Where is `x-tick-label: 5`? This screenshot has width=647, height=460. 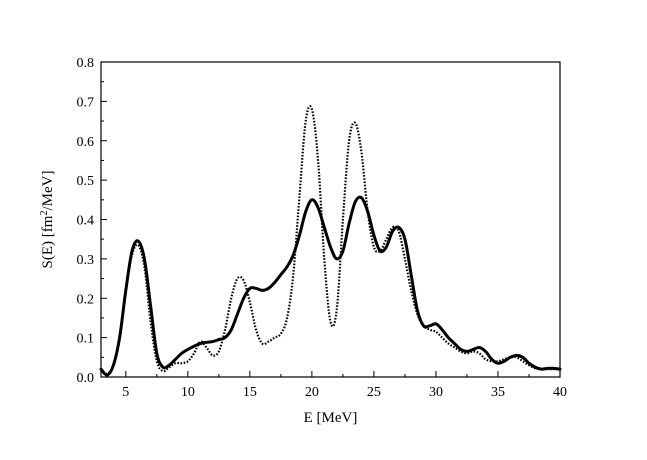
x-tick-label: 5 is located at coordinates (125, 392).